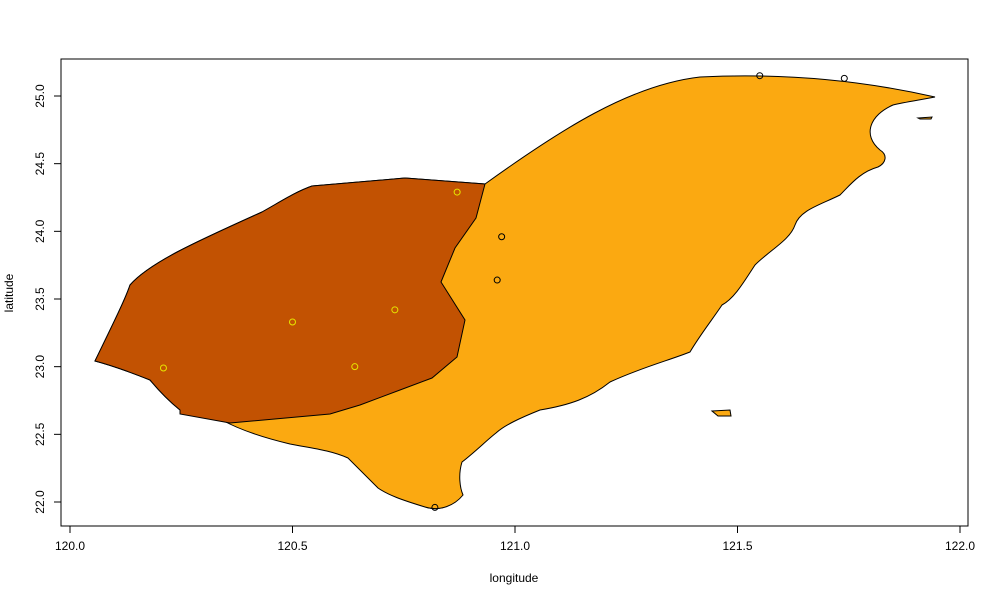 The height and width of the screenshot is (600, 1000). What do you see at coordinates (40, 231) in the screenshot?
I see `y-tick-label: 24.0` at bounding box center [40, 231].